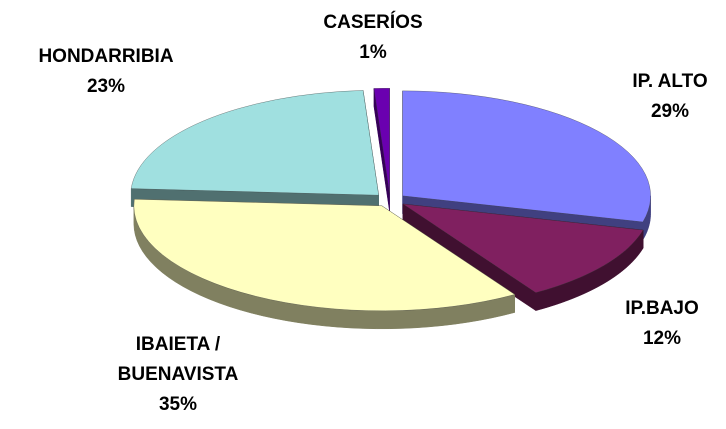  I want to click on percent-label: 12%, so click(662, 338).